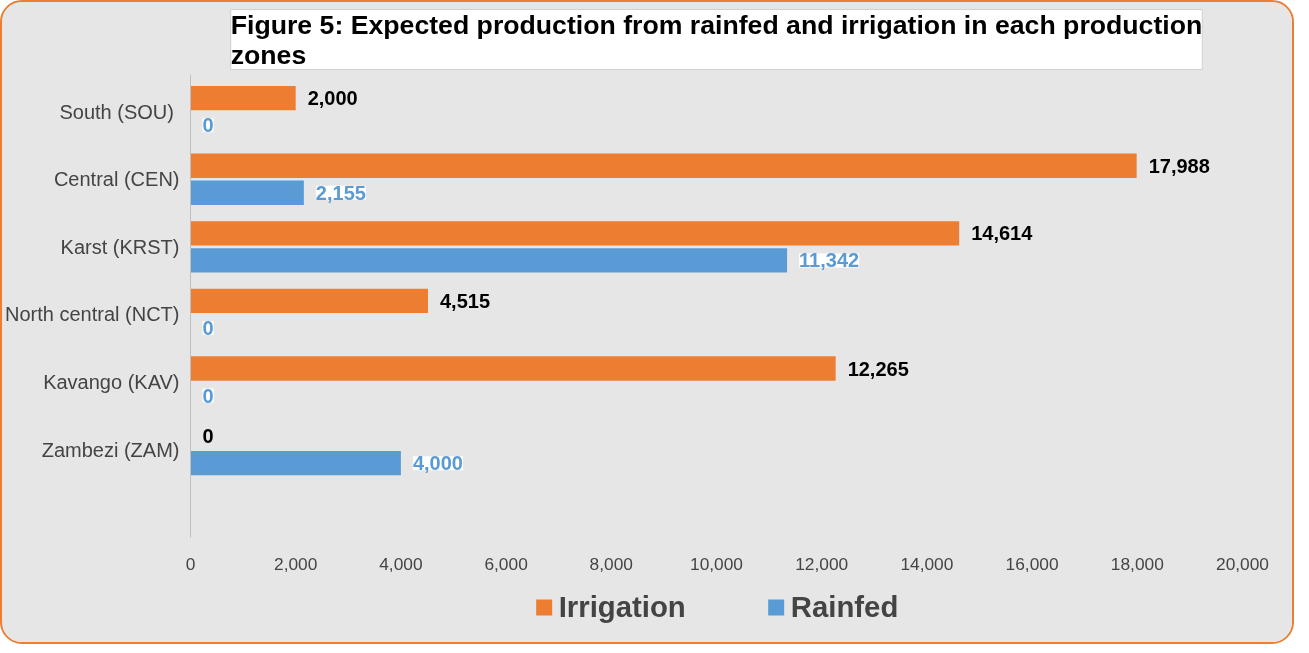  Describe the element at coordinates (110, 449) in the screenshot. I see `y-tick-label: Zambezi (ZAM)` at that location.